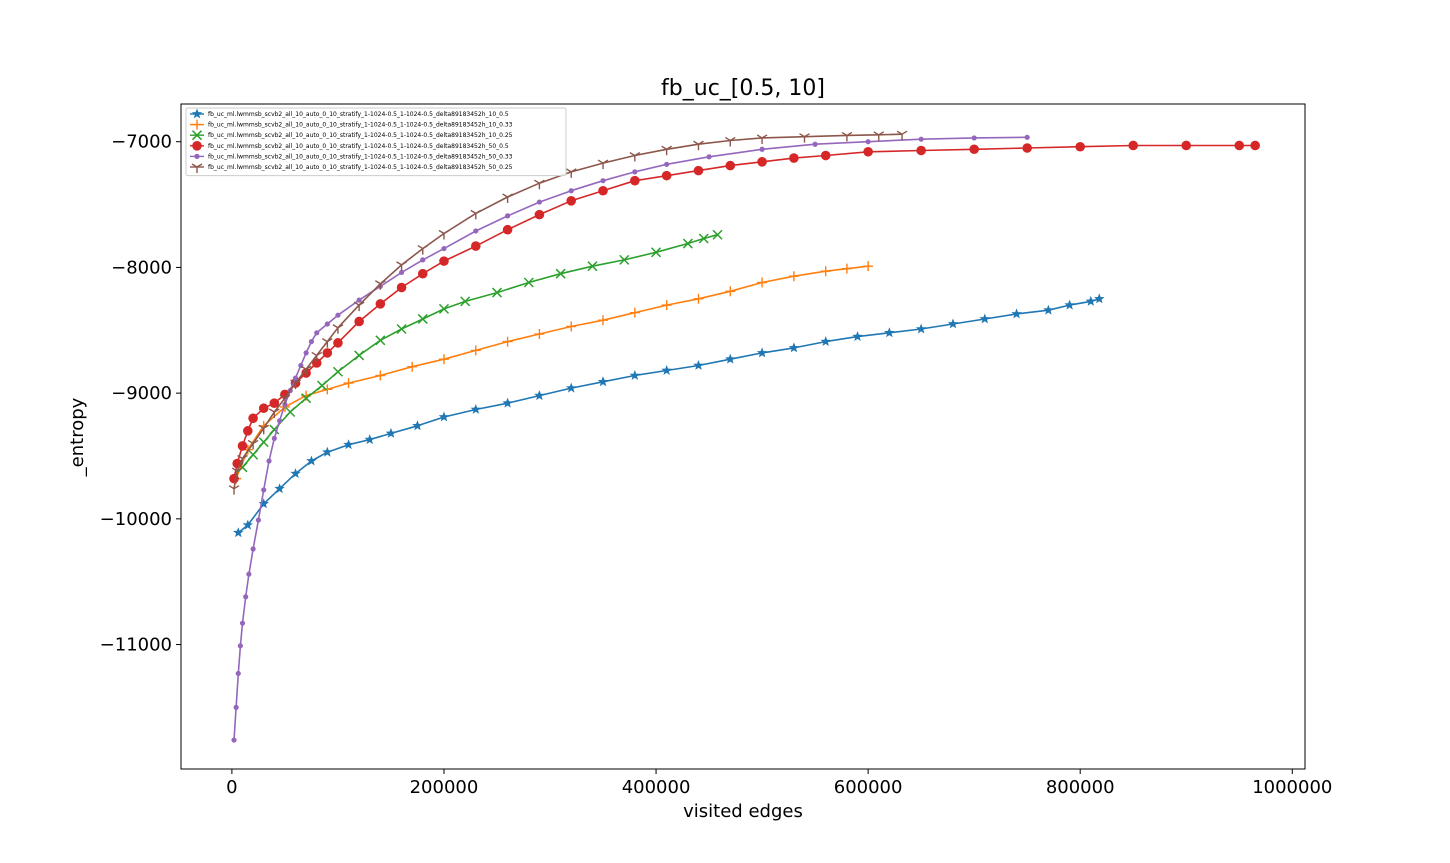 The height and width of the screenshot is (863, 1450). I want to click on x-axis-label: visited edges, so click(743, 811).